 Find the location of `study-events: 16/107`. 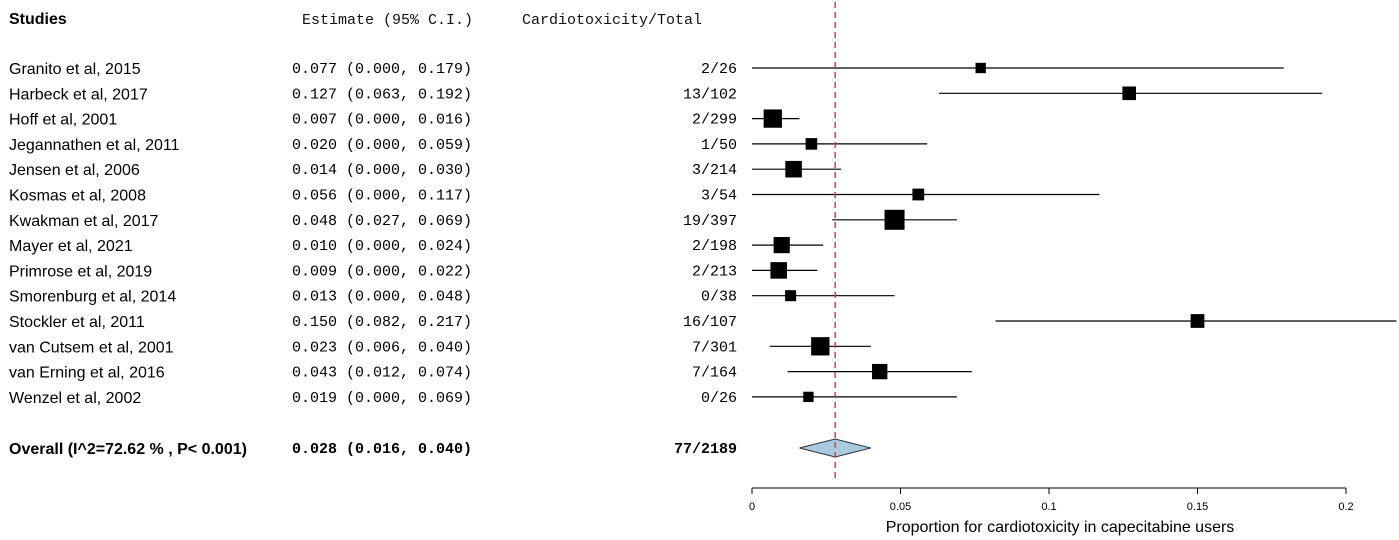

study-events: 16/107 is located at coordinates (710, 322).